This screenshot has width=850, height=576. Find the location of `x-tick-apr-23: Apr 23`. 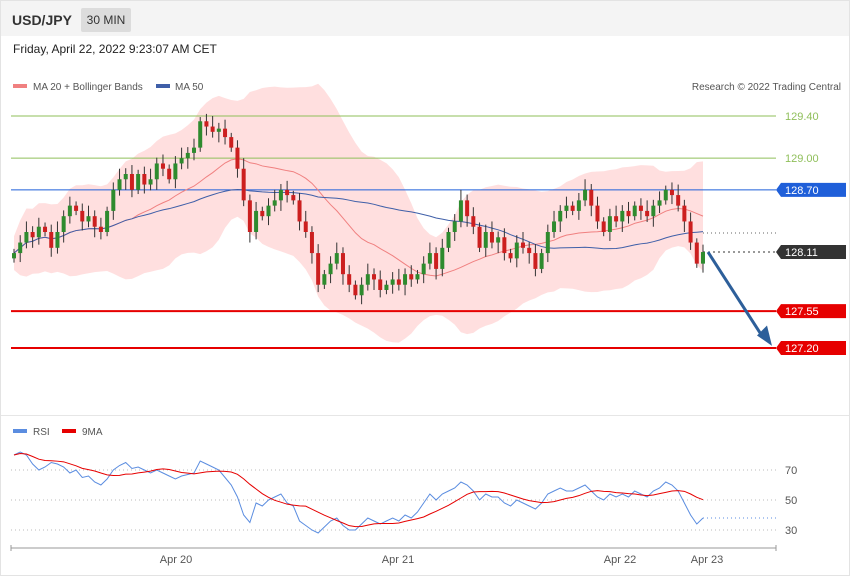

x-tick-apr-23: Apr 23 is located at coordinates (707, 560).